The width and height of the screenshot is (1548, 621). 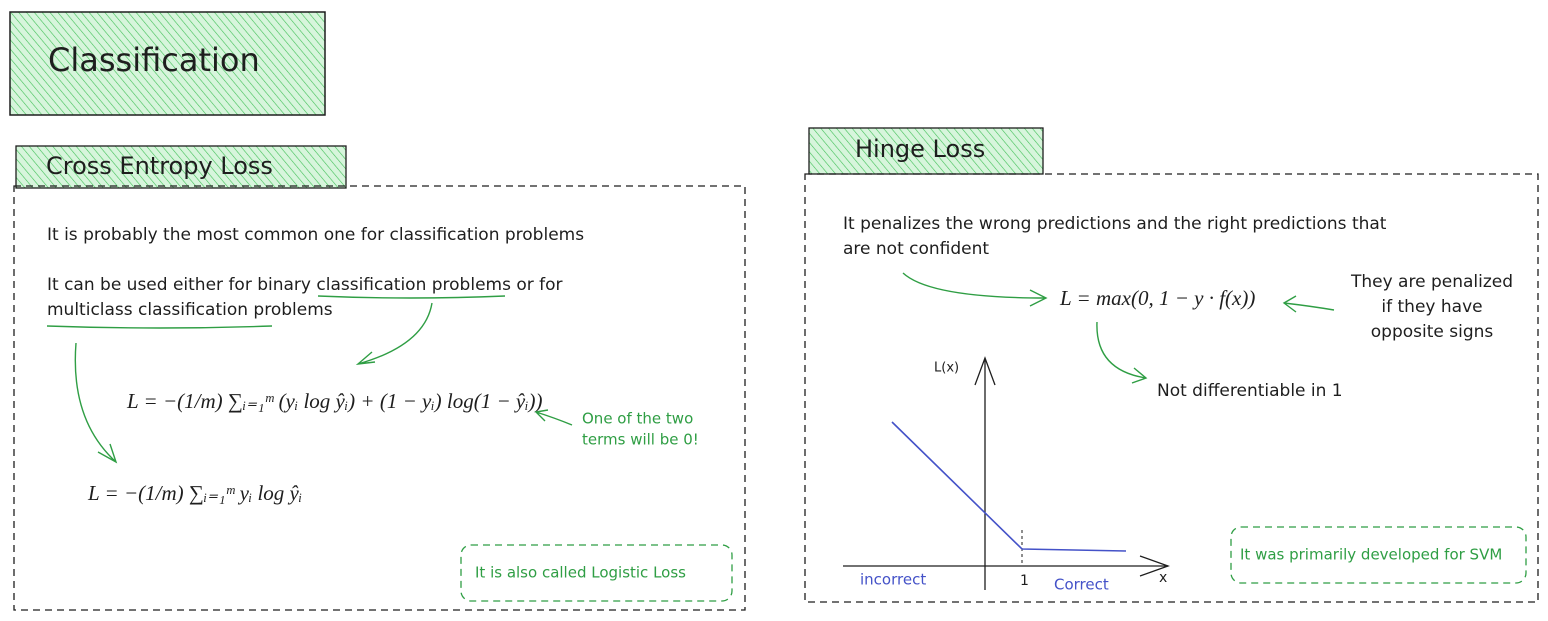 I want to click on note: terms will be 0!, so click(x=640, y=440).